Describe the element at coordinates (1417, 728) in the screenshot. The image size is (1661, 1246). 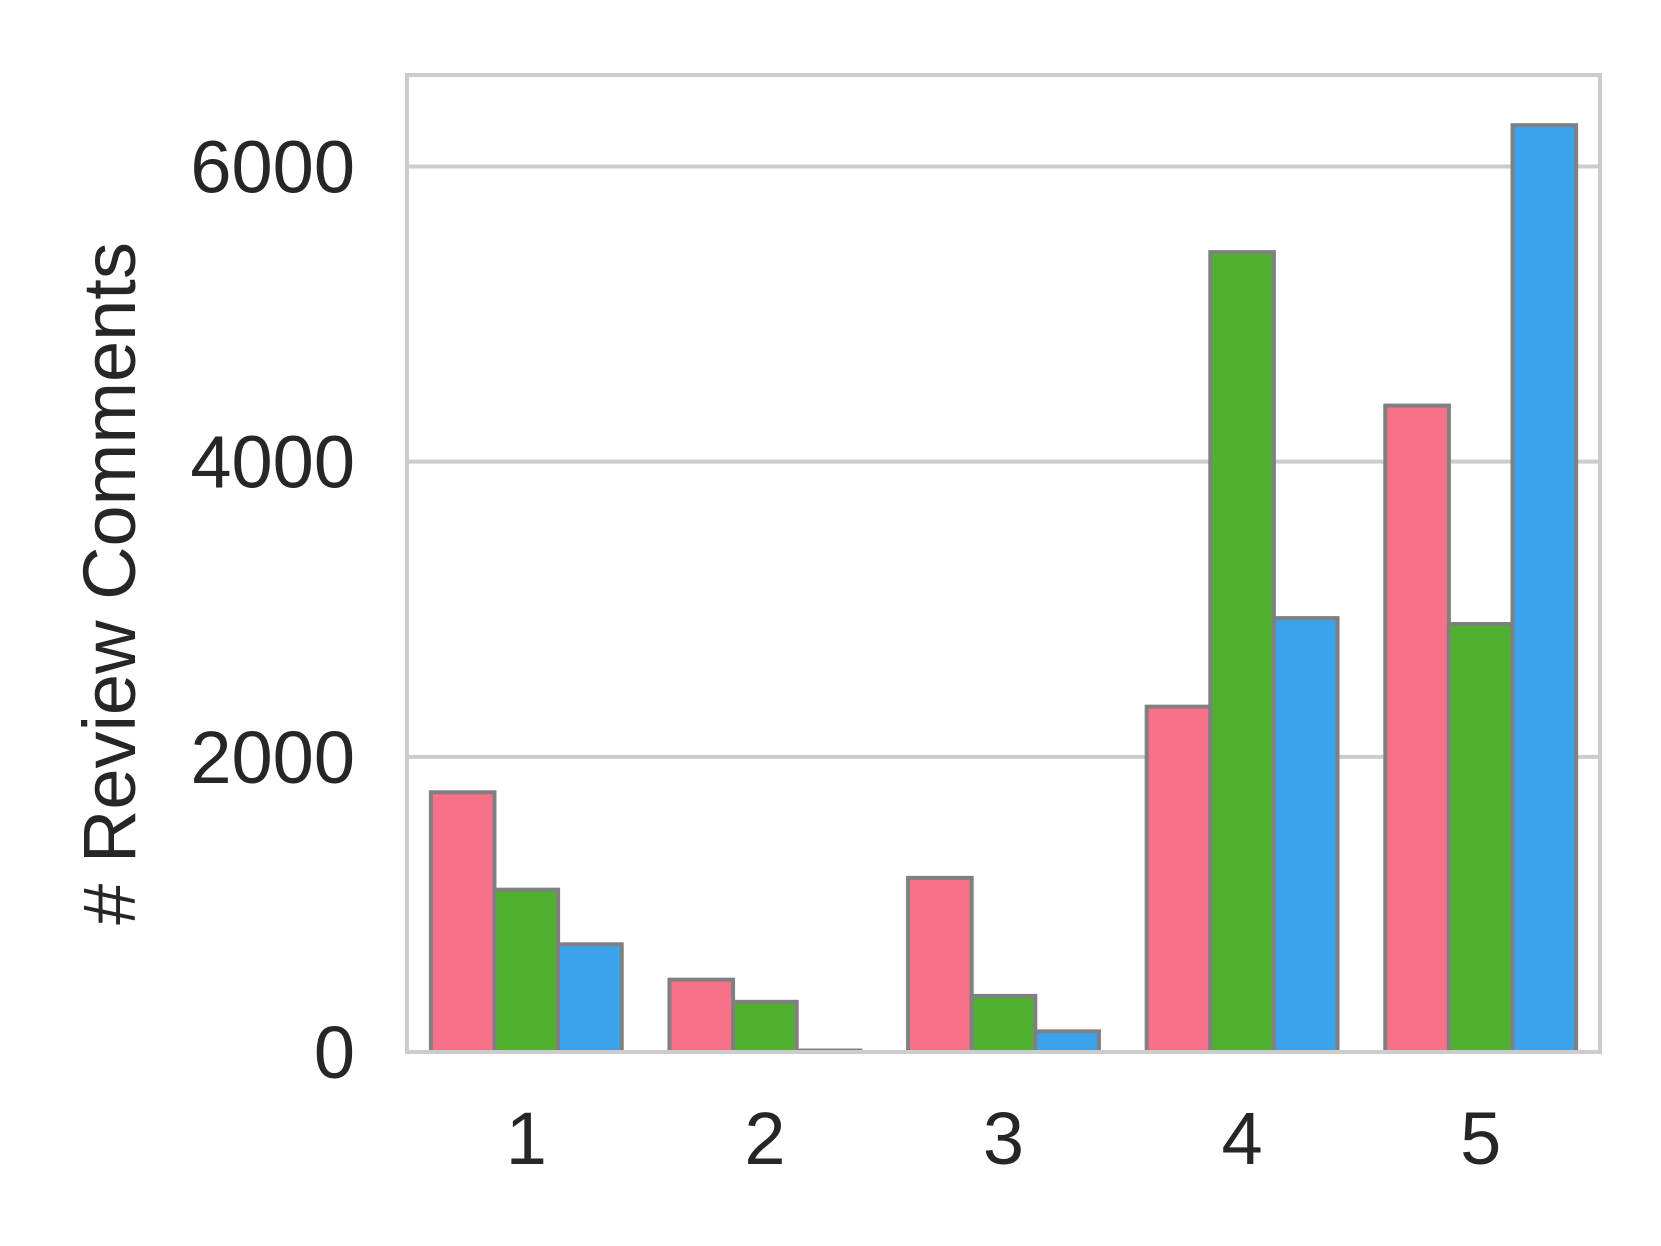
I see `bar-cat5-series1` at that location.